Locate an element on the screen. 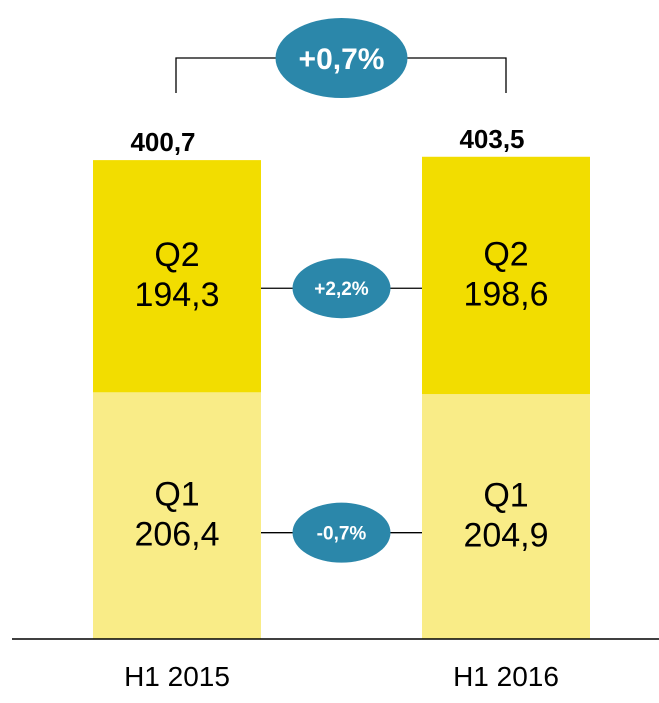 Image resolution: width=659 pixels, height=703 pixels. segment-value-q2: 198,6 is located at coordinates (505, 294).